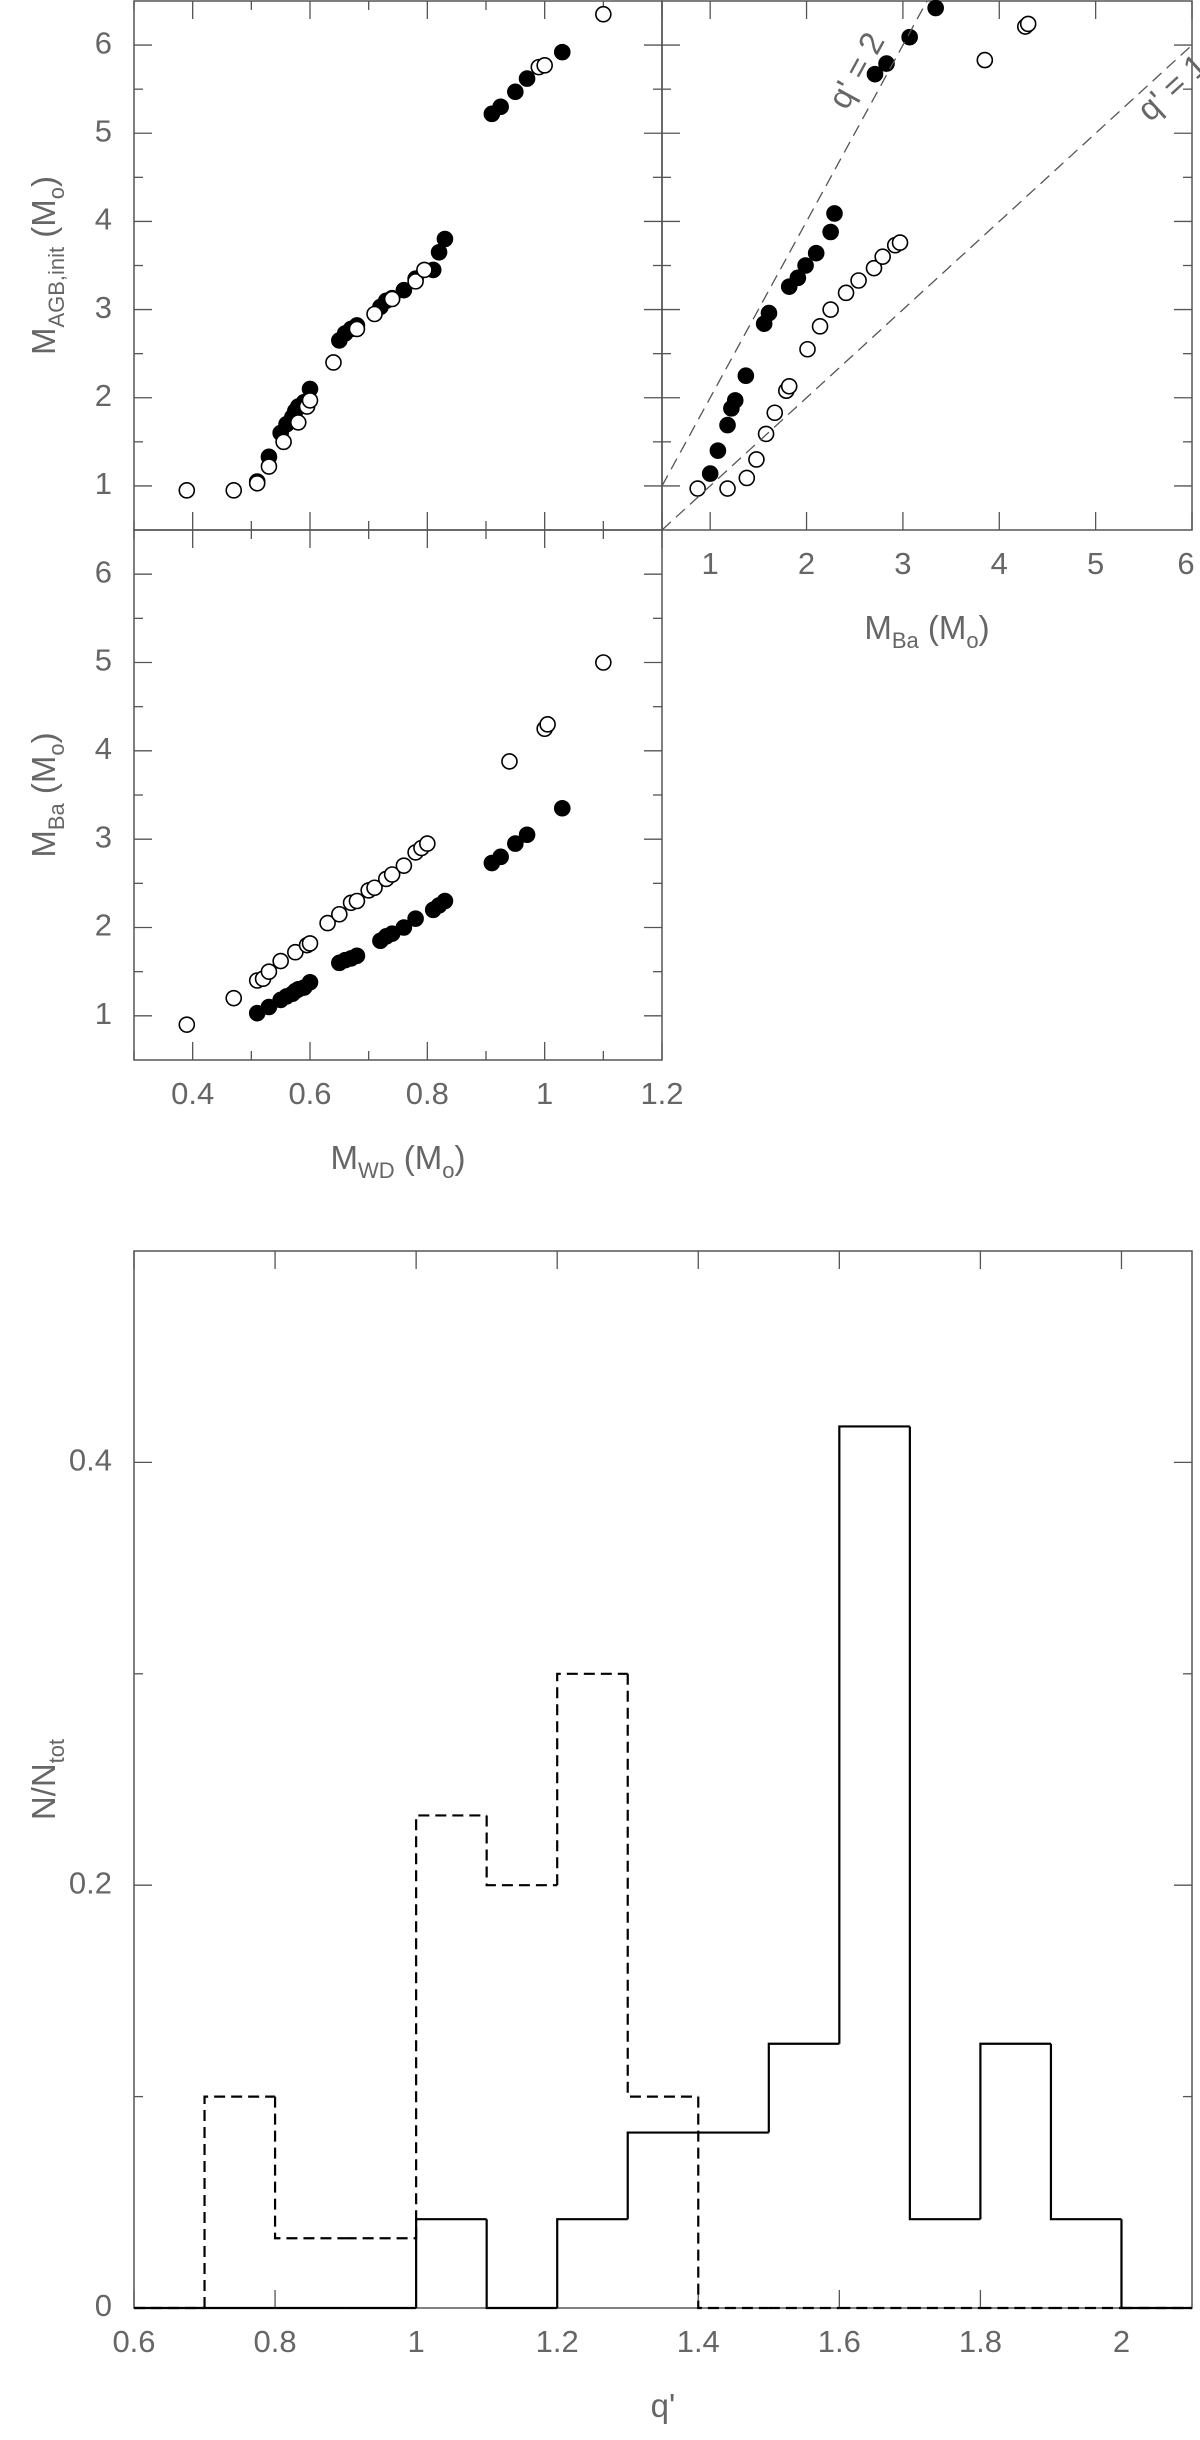  Describe the element at coordinates (56, 1751) in the screenshot. I see `y-axis-label-part: tot` at that location.